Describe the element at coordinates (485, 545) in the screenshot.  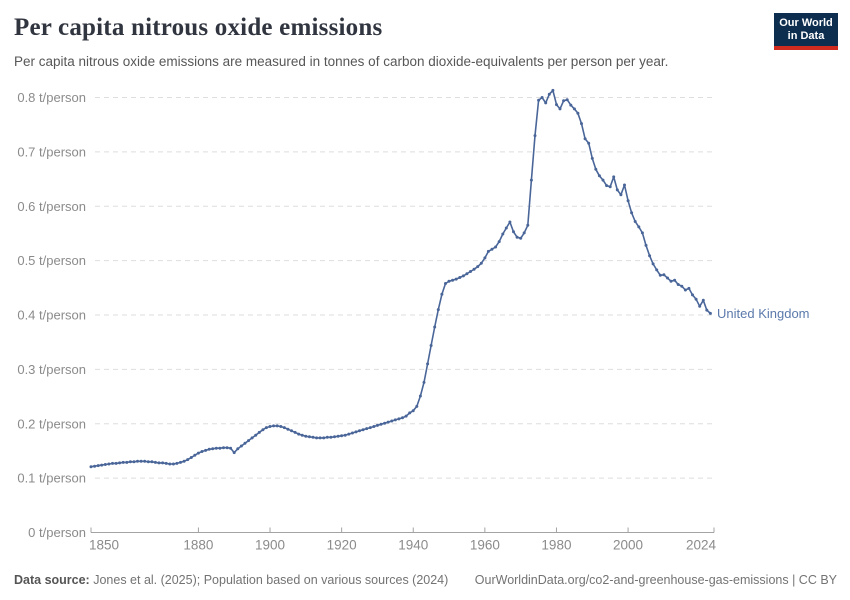
I see `svg-text: 1960` at that location.